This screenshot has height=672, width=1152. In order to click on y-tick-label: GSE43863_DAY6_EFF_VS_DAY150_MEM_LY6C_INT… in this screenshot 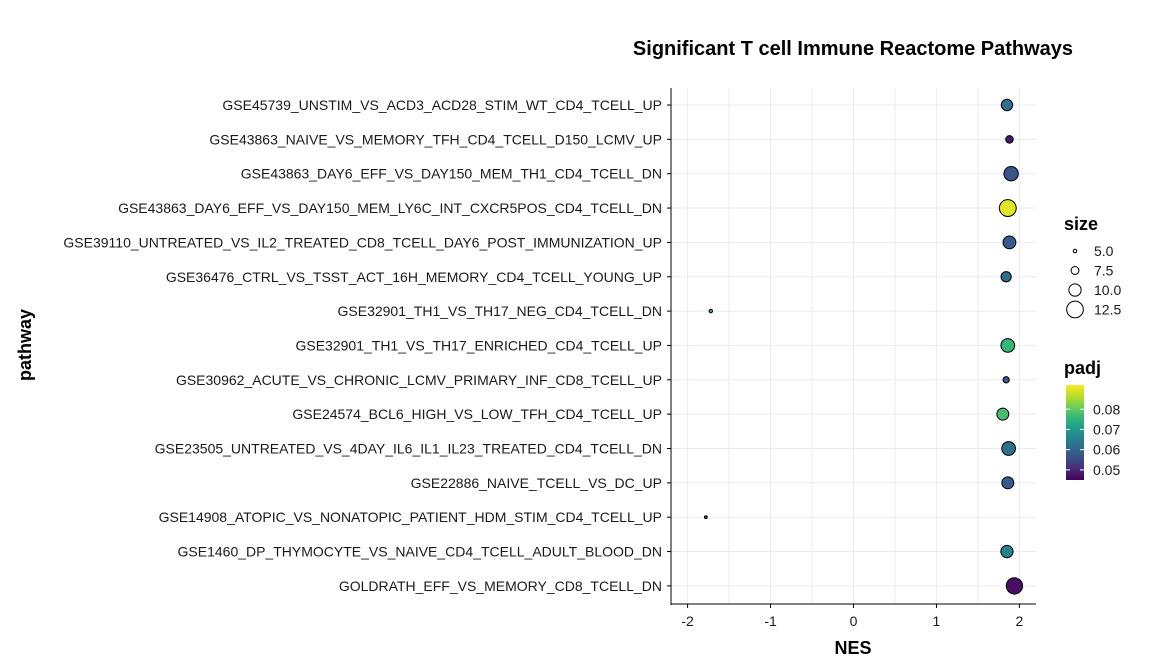, I will do `click(390, 208)`.